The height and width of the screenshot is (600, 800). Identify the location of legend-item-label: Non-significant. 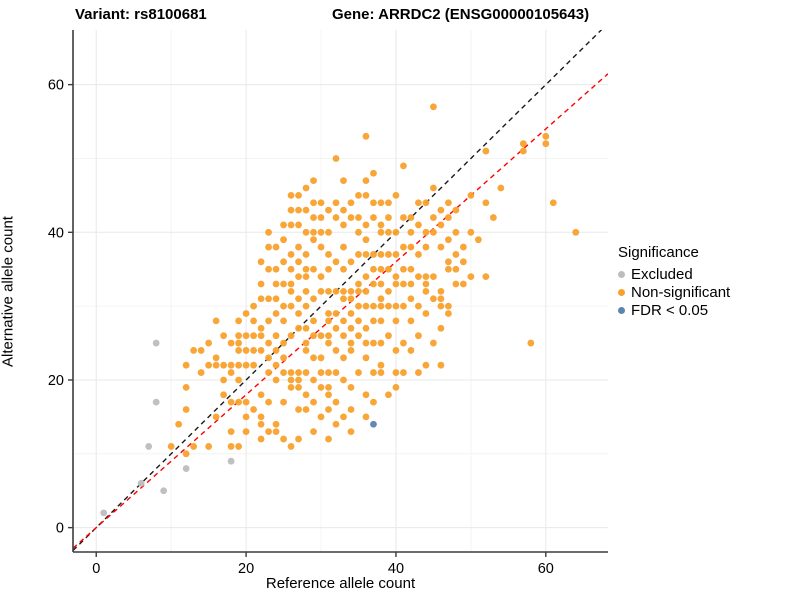
(681, 292).